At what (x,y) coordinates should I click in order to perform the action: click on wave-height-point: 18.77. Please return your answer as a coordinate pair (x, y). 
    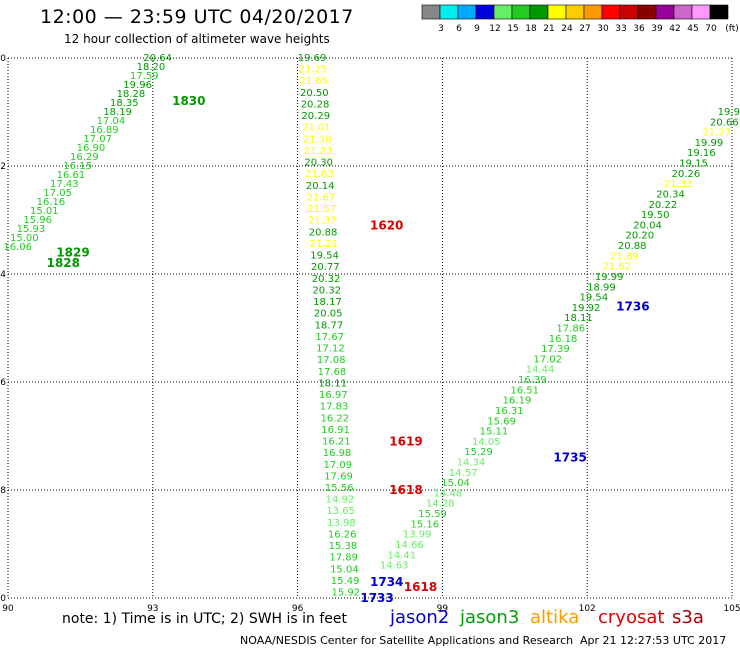
    Looking at the image, I should click on (329, 325).